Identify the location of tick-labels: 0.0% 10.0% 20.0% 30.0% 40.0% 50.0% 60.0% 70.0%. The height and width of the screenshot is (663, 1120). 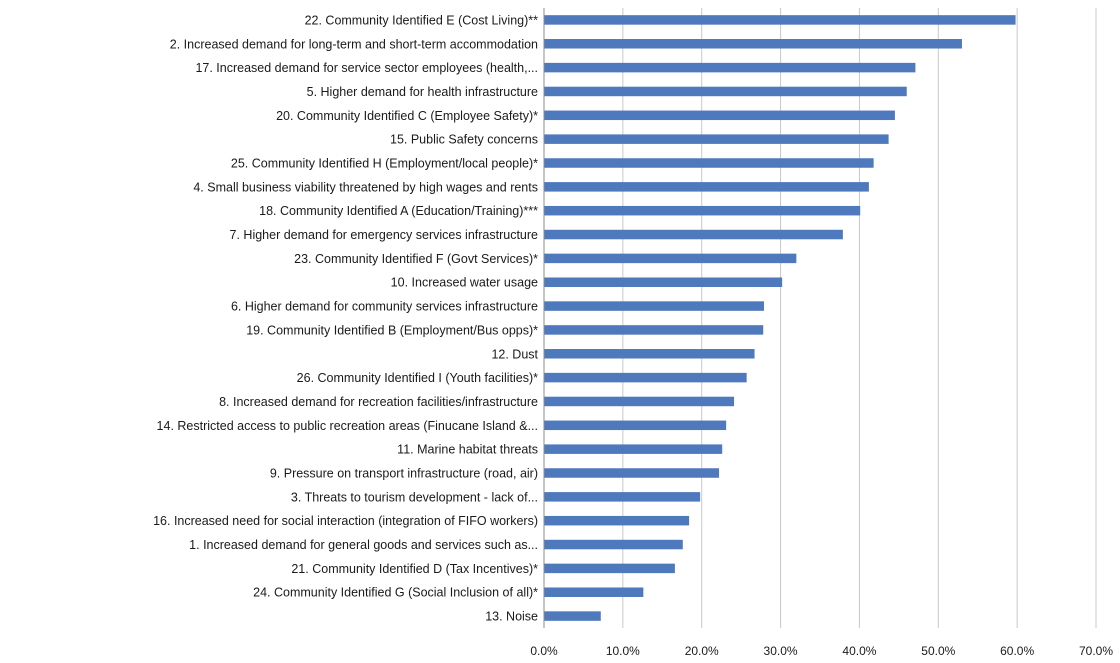
(821, 651).